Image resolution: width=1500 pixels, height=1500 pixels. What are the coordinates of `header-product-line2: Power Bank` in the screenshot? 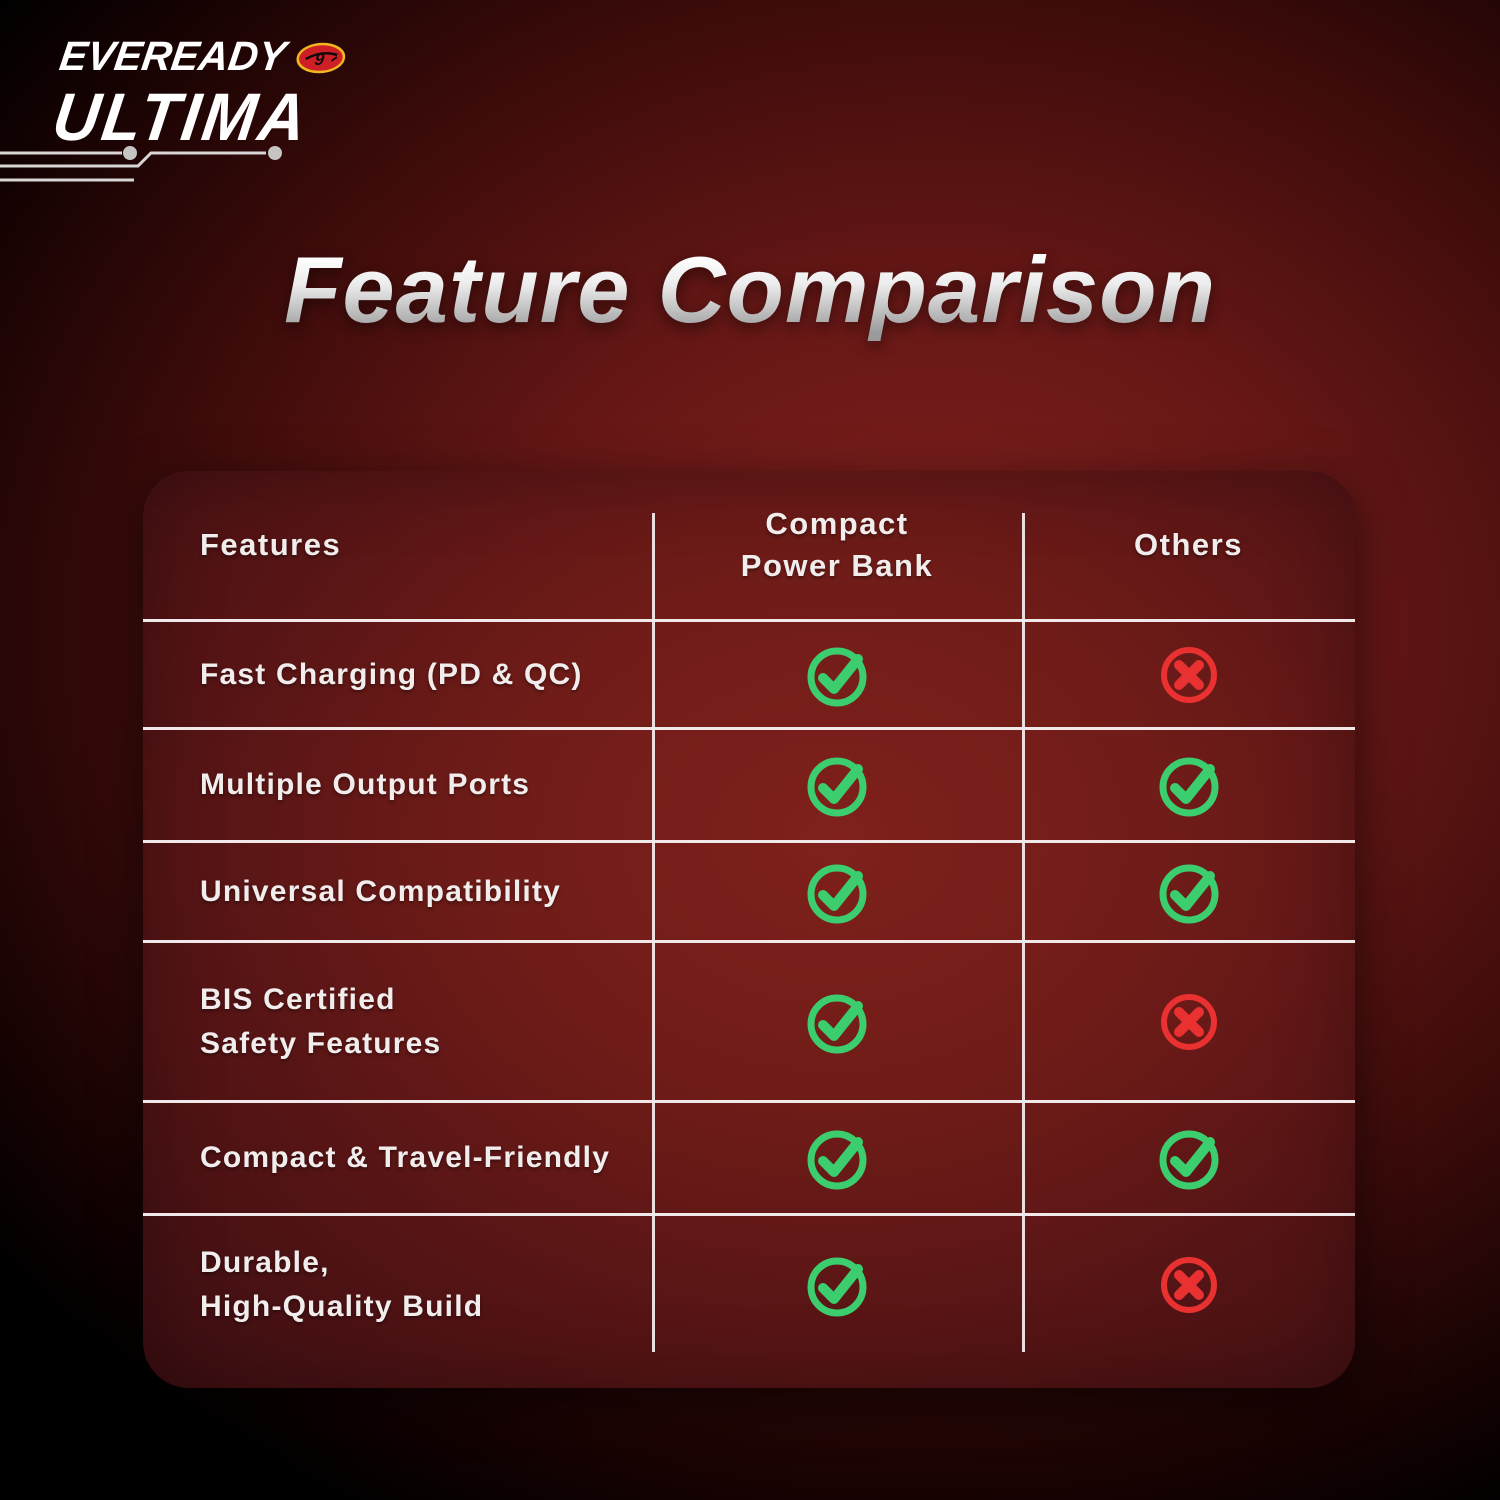 It's located at (837, 565).